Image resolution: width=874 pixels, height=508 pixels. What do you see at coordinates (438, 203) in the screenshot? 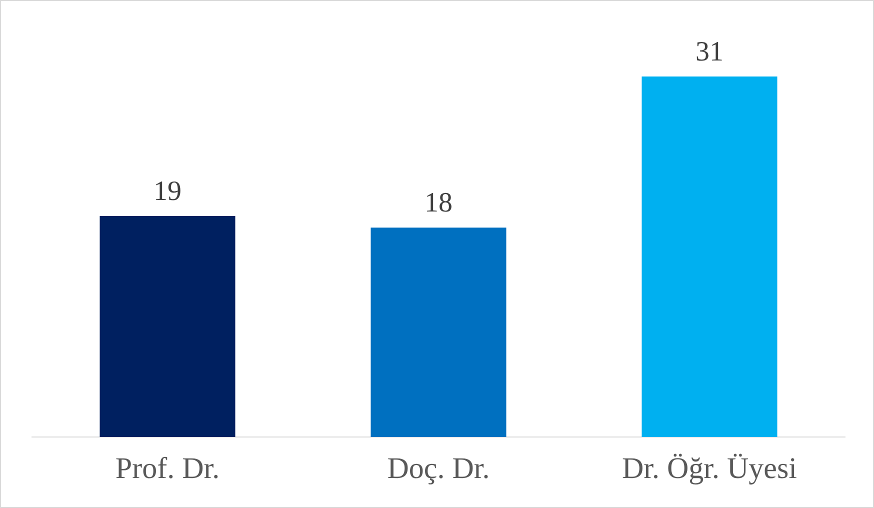
I see `data-label: 18` at bounding box center [438, 203].